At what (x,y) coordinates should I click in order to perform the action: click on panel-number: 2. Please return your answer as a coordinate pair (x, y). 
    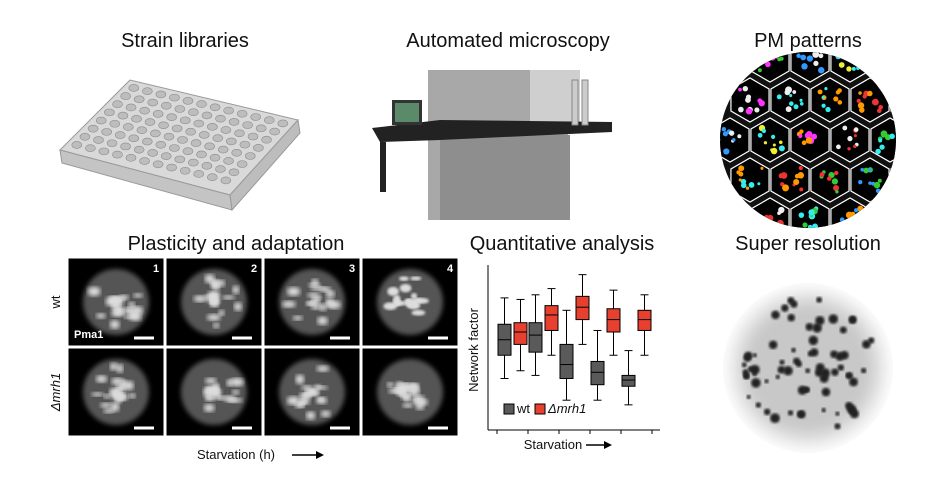
    Looking at the image, I should click on (254, 269).